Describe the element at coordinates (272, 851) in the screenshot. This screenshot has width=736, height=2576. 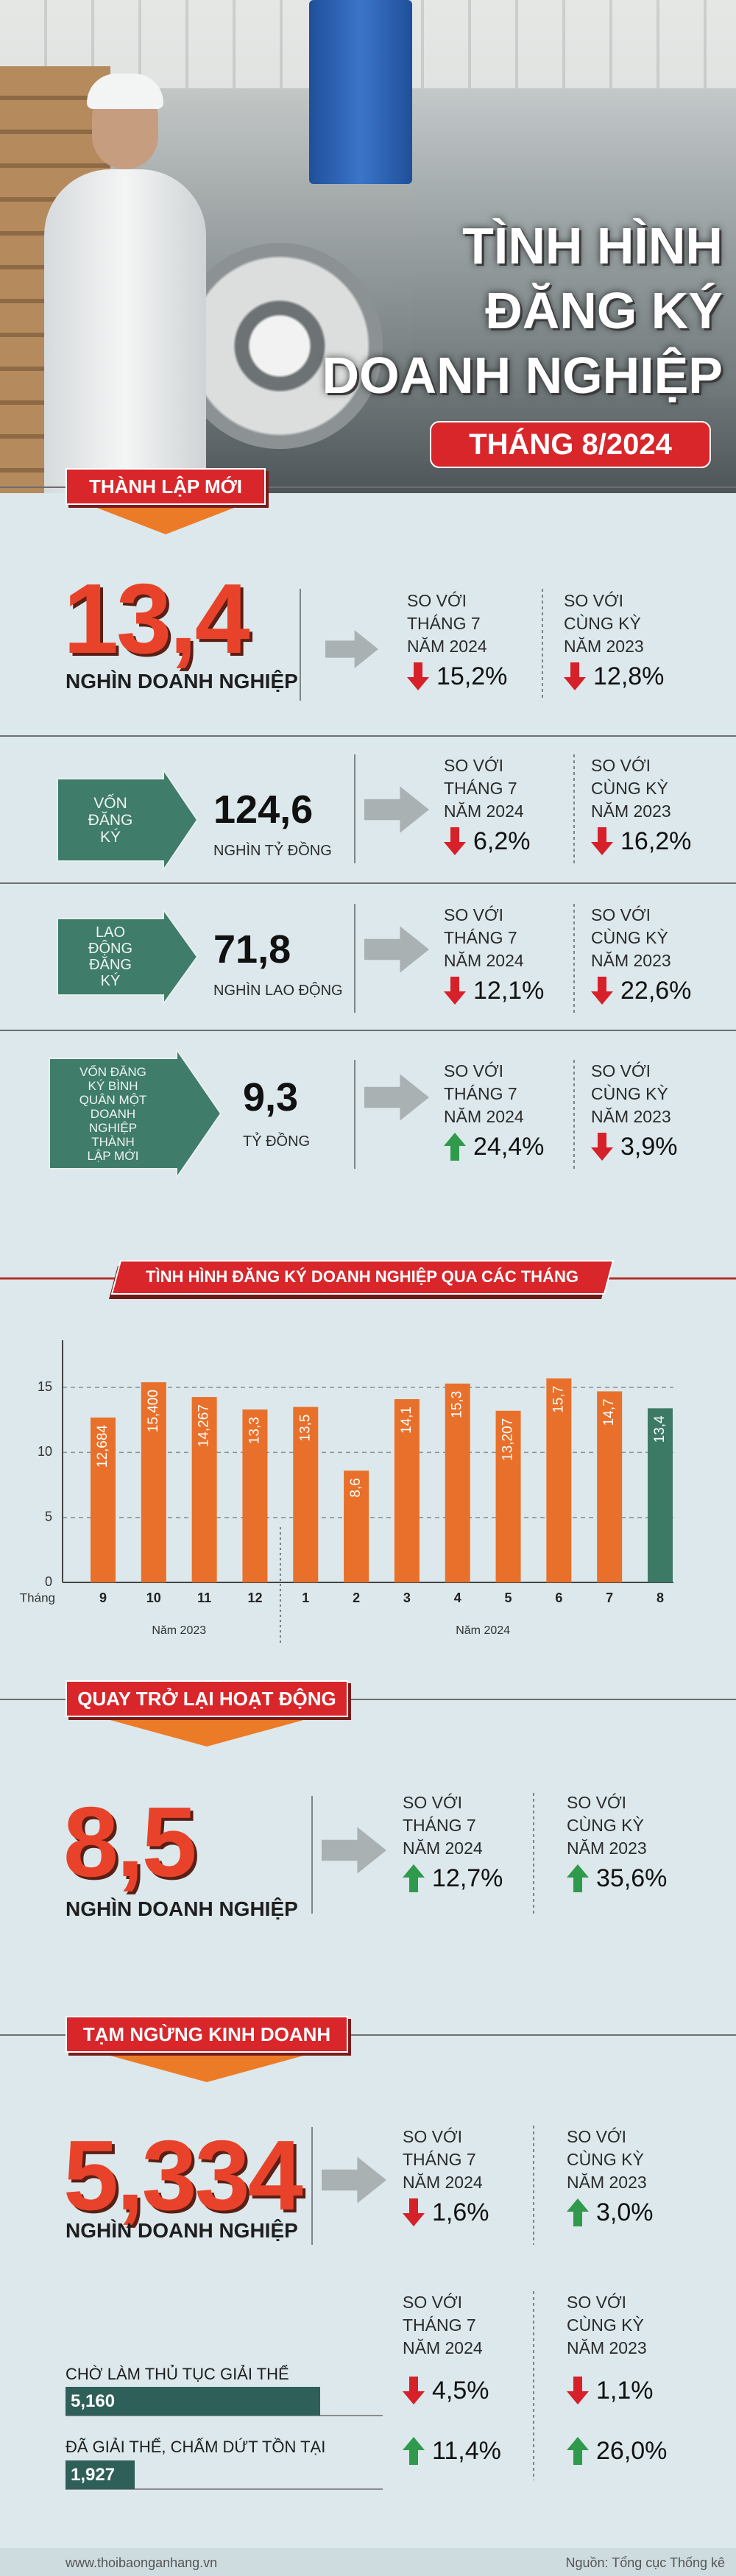
I see `detail-unit: NGHÌN TỶ ĐỒNG` at that location.